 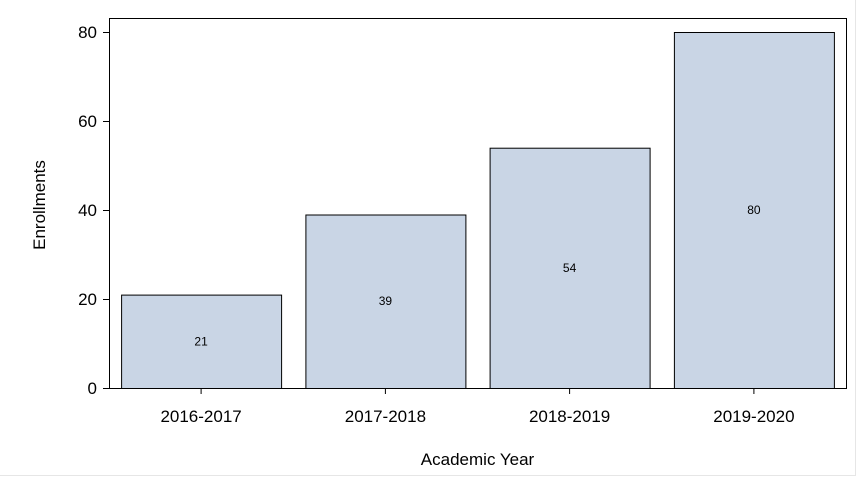 I want to click on x-axis: 2016-2017 2017-2018 2018-2019 2019-2020, so click(x=477, y=407).